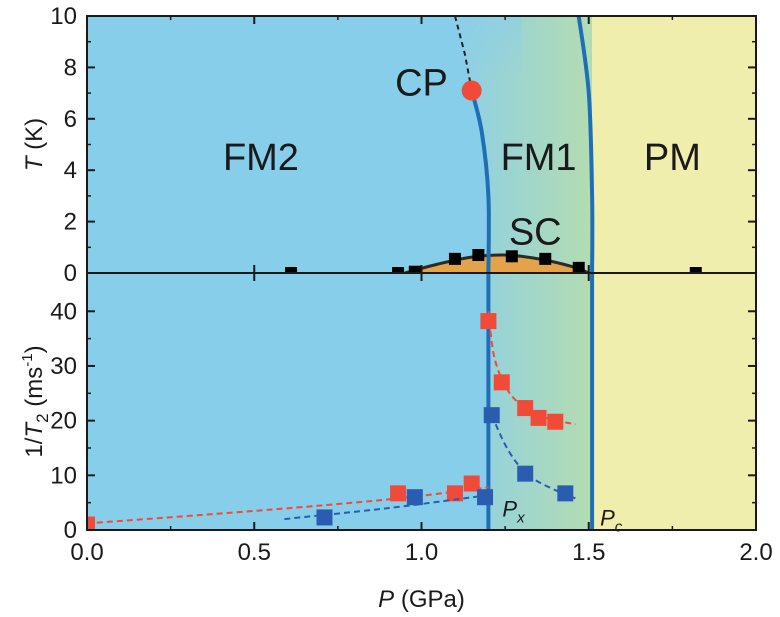 This screenshot has width=780, height=617. What do you see at coordinates (471, 90) in the screenshot?
I see `critical-point` at bounding box center [471, 90].